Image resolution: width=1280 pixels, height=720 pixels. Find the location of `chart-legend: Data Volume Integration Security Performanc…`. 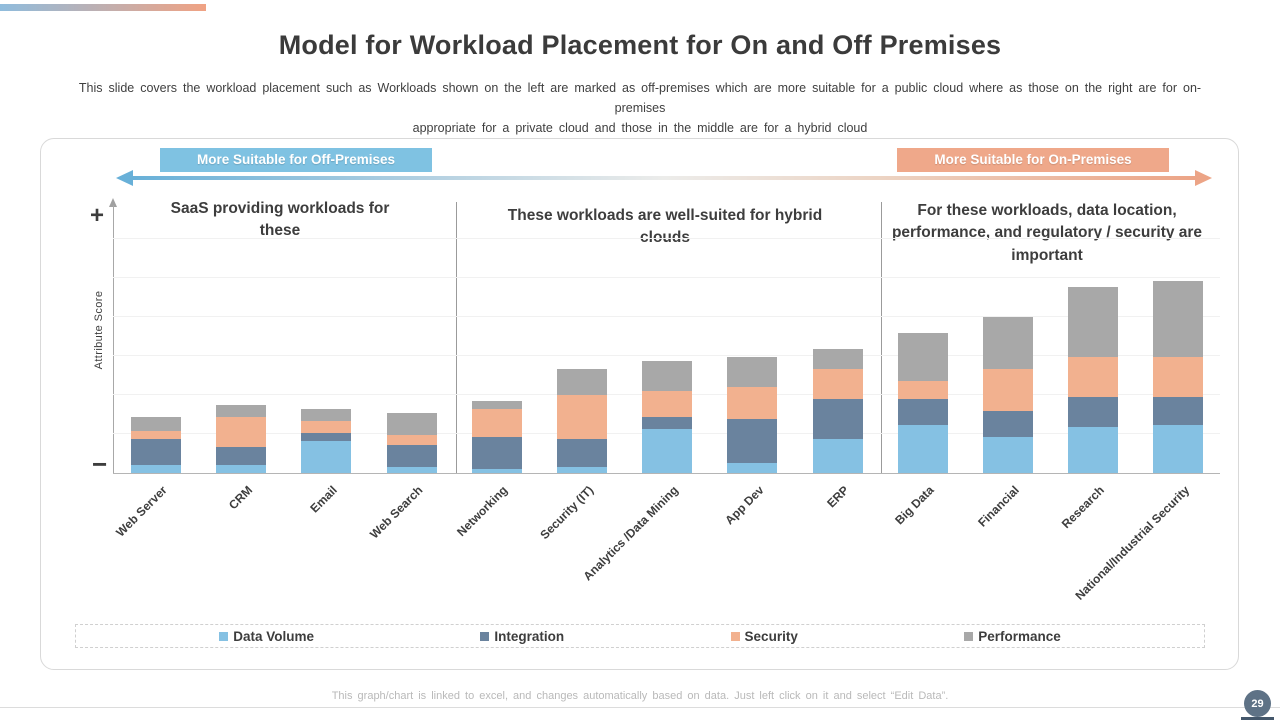

chart-legend: Data Volume Integration Security Performanc… is located at coordinates (640, 636).